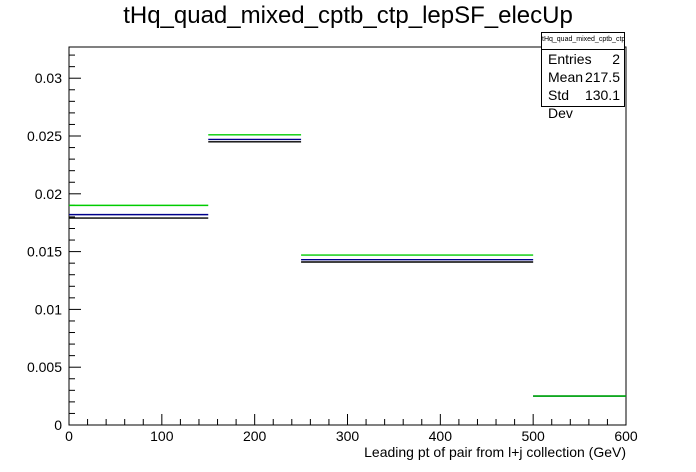  I want to click on stats-value: 2, so click(616, 59).